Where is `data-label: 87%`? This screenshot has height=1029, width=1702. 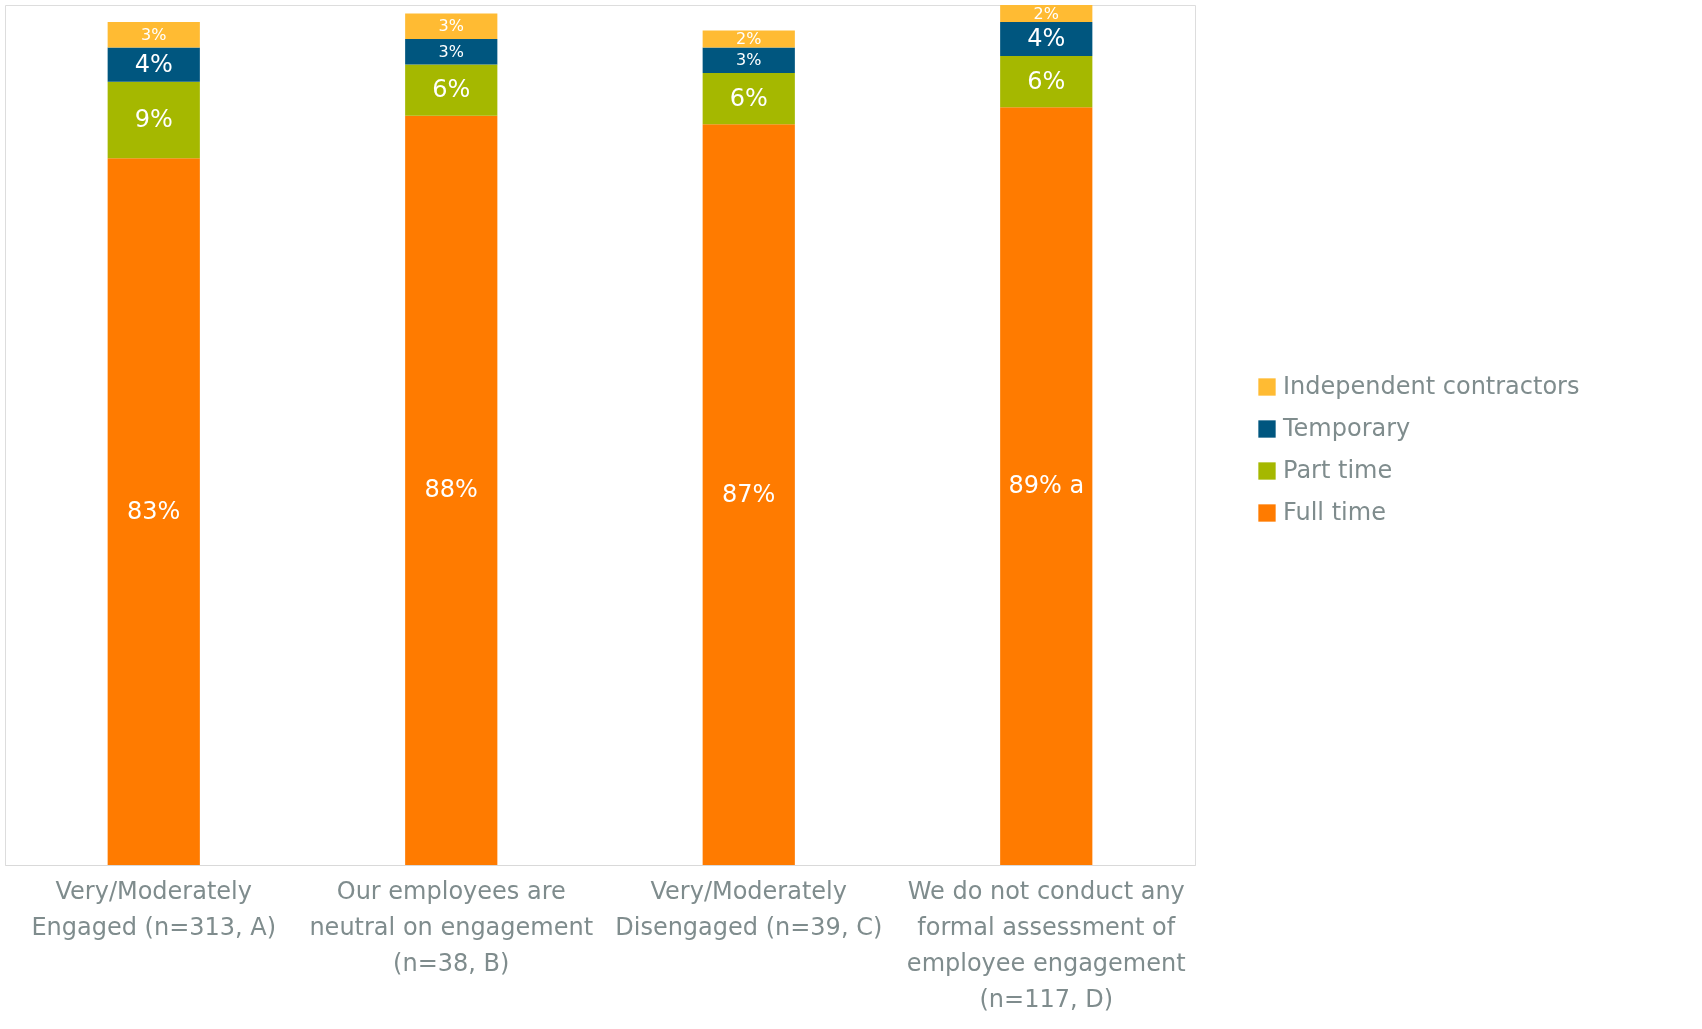
data-label: 87% is located at coordinates (749, 493).